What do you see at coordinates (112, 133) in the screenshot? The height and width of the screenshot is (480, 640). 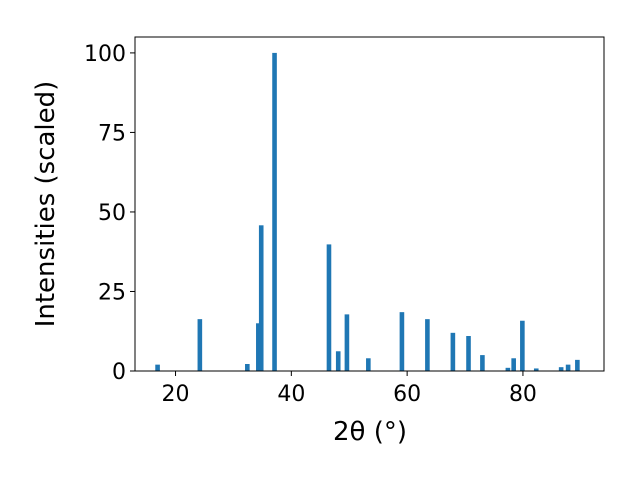 I see `y-tick-label: 75` at bounding box center [112, 133].